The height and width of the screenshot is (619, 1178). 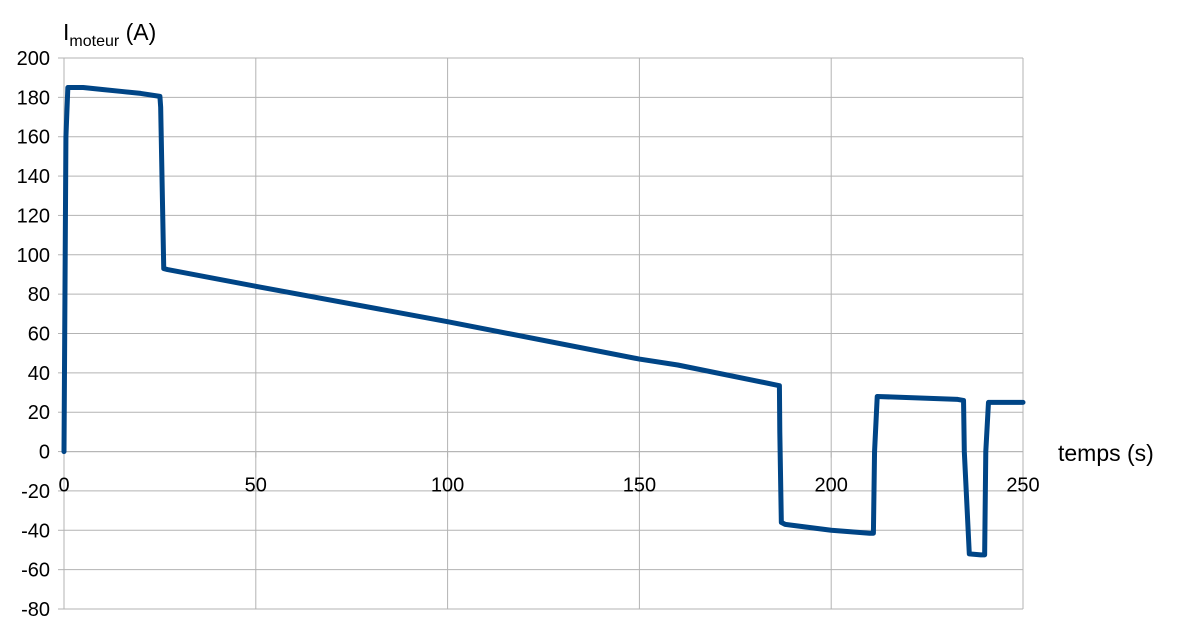 I want to click on y-axis-title: Imoteur (A), so click(x=109, y=34).